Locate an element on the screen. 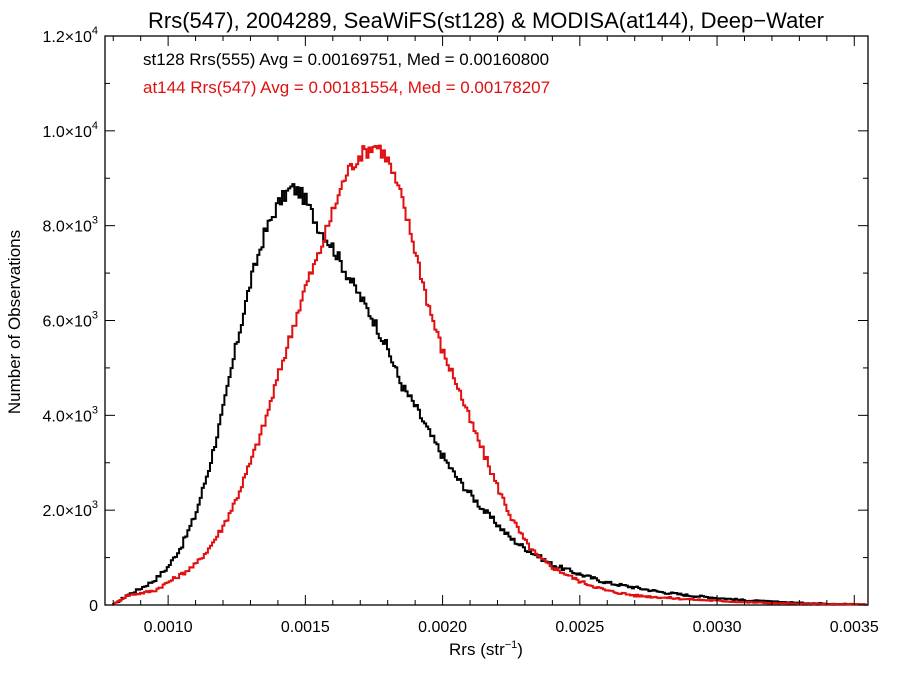  y-tick-label: 6.0×10³ is located at coordinates (70, 320).